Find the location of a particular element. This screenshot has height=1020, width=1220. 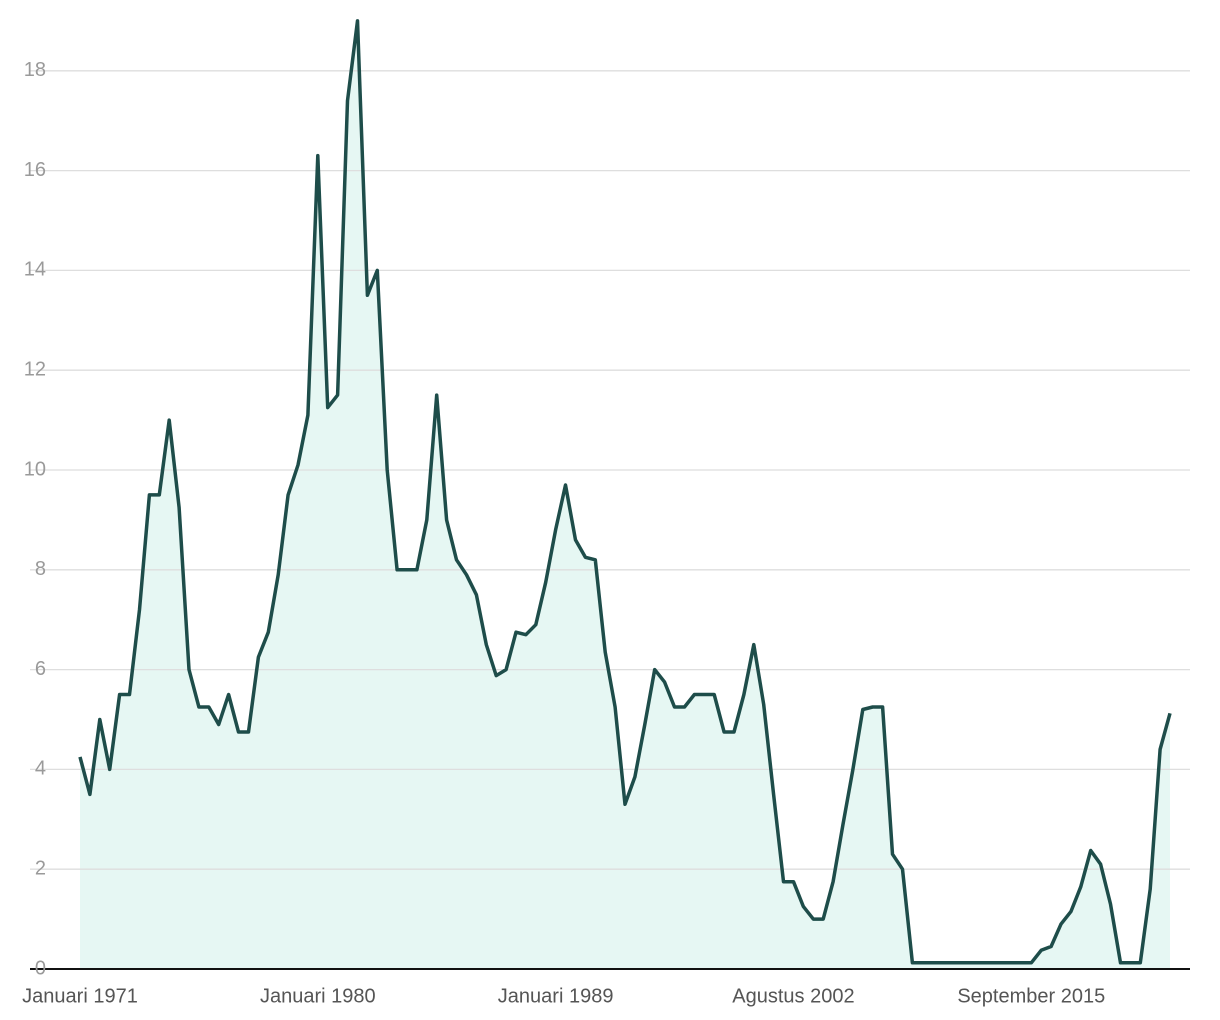

y-tick-label: 16 is located at coordinates (35, 170).